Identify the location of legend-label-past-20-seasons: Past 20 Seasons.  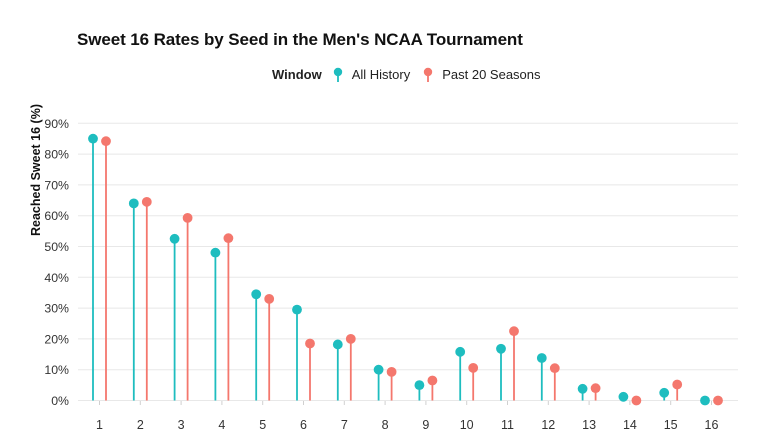
(491, 74).